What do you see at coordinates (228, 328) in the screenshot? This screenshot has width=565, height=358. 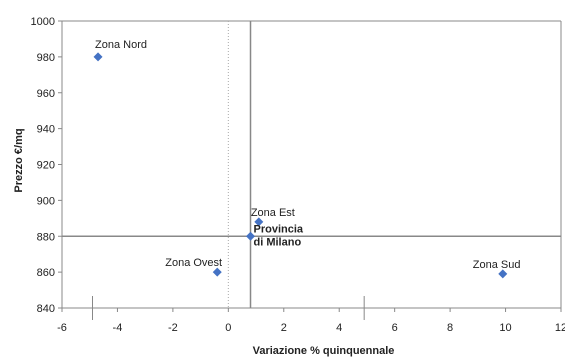 I see `x-tick-label: 0` at bounding box center [228, 328].